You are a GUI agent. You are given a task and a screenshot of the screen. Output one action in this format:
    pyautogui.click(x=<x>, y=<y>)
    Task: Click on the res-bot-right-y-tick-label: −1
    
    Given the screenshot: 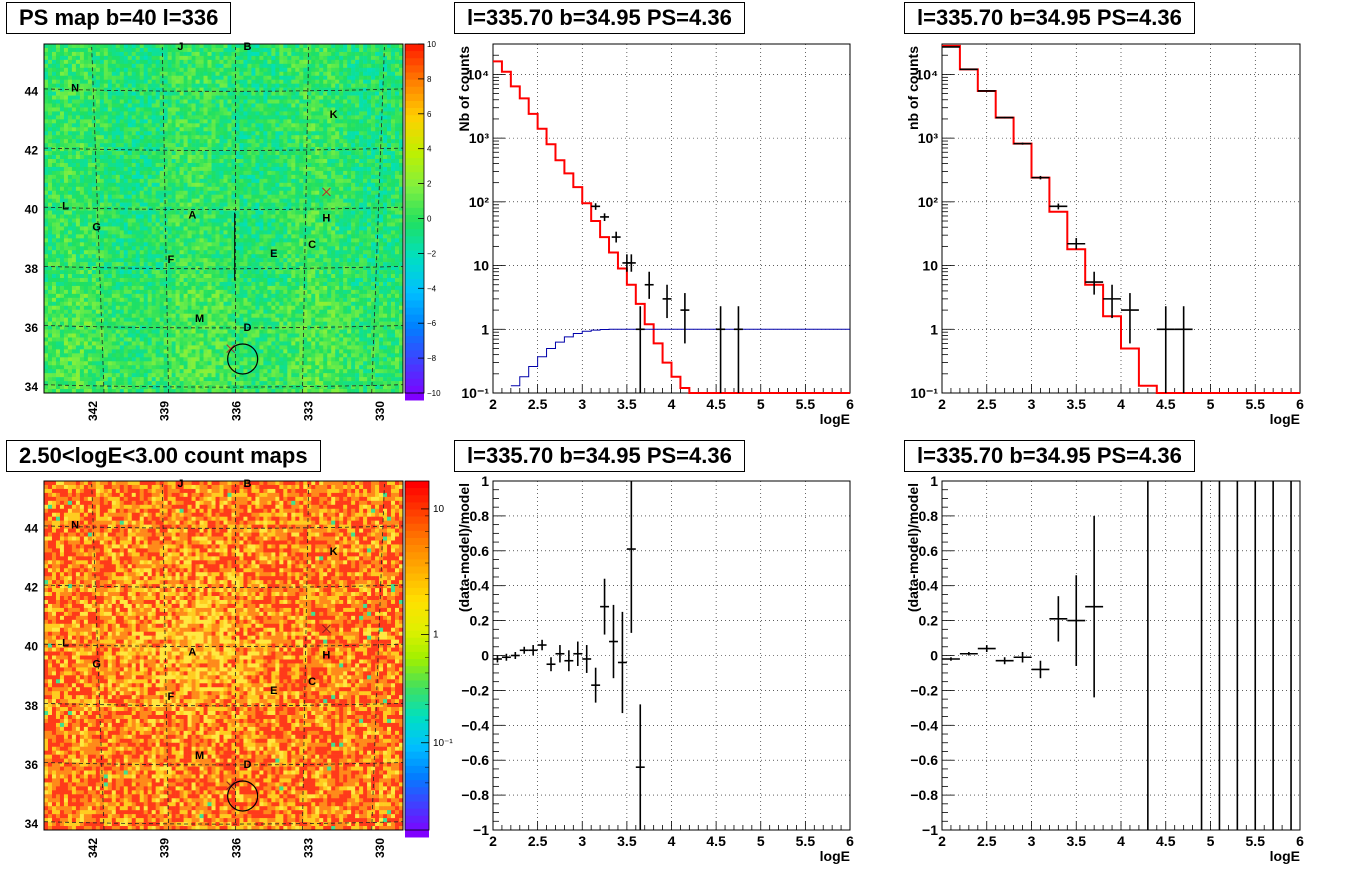 What is the action you would take?
    pyautogui.click(x=930, y=830)
    